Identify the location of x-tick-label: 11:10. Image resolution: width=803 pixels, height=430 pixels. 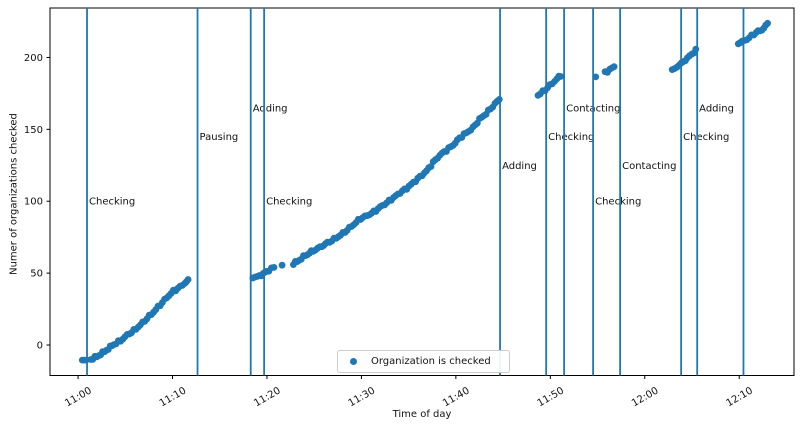
(173, 397).